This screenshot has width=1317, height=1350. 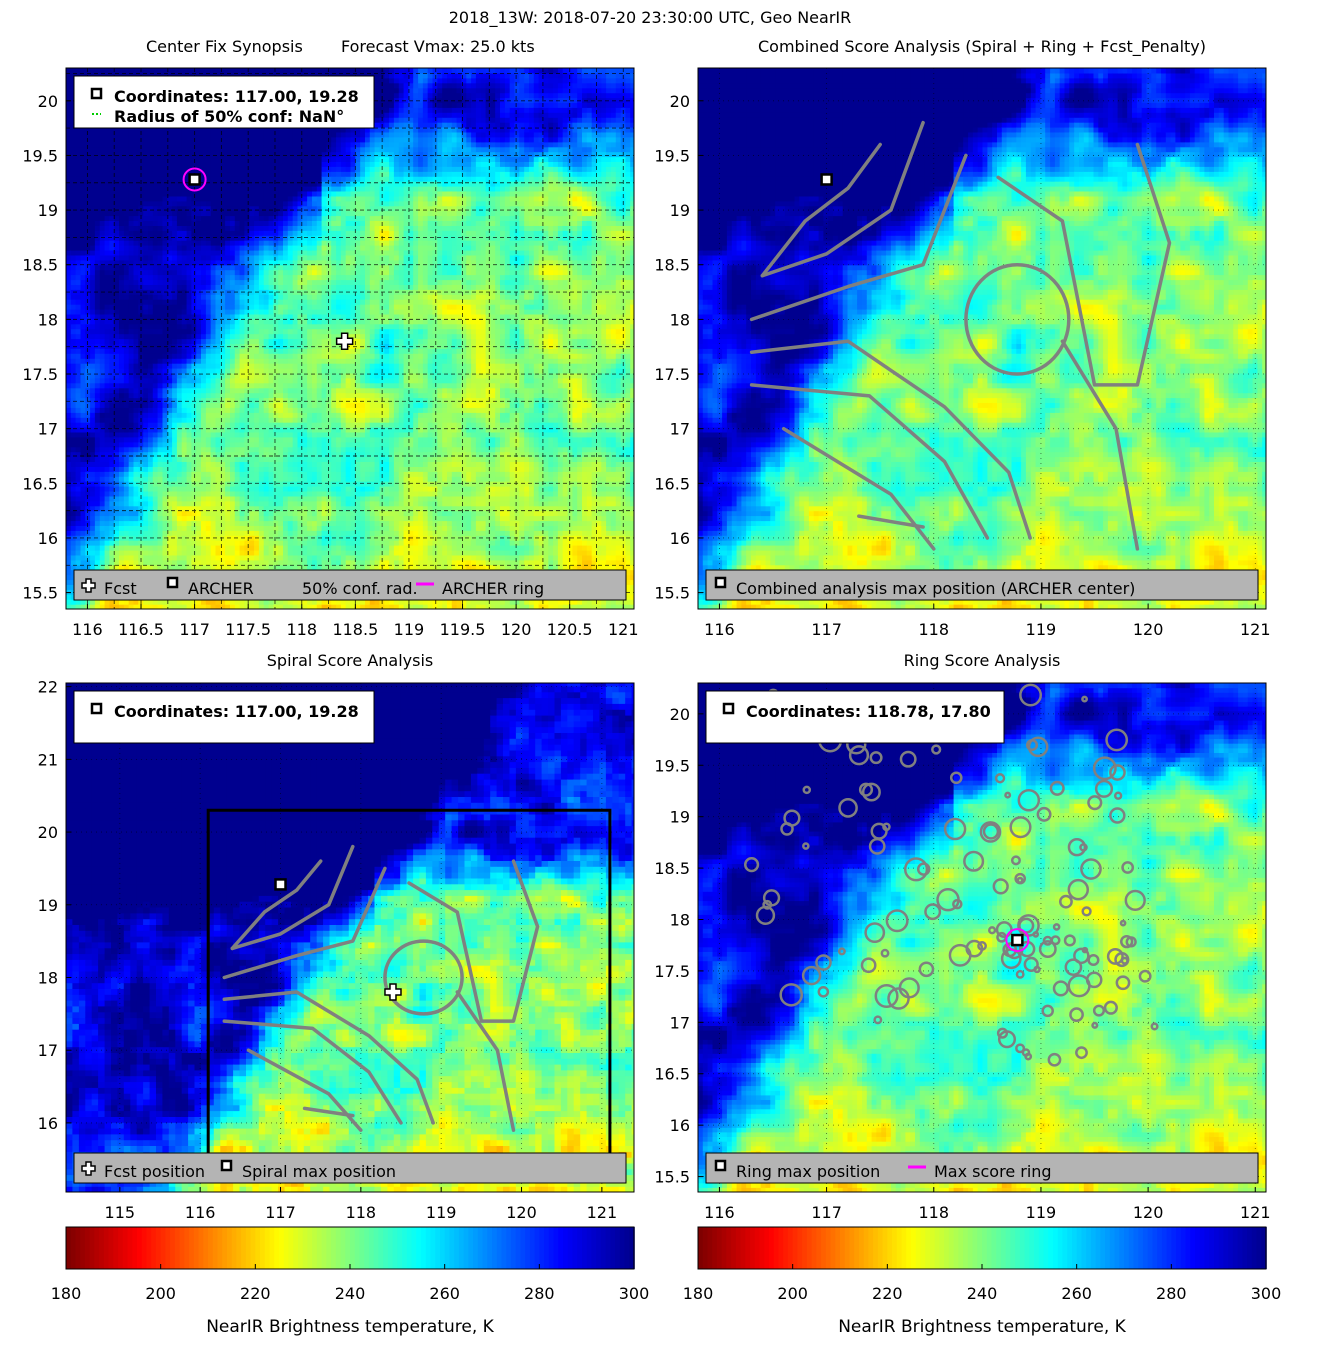 What do you see at coordinates (672, 971) in the screenshot?
I see `y-tick-label: 17.5` at bounding box center [672, 971].